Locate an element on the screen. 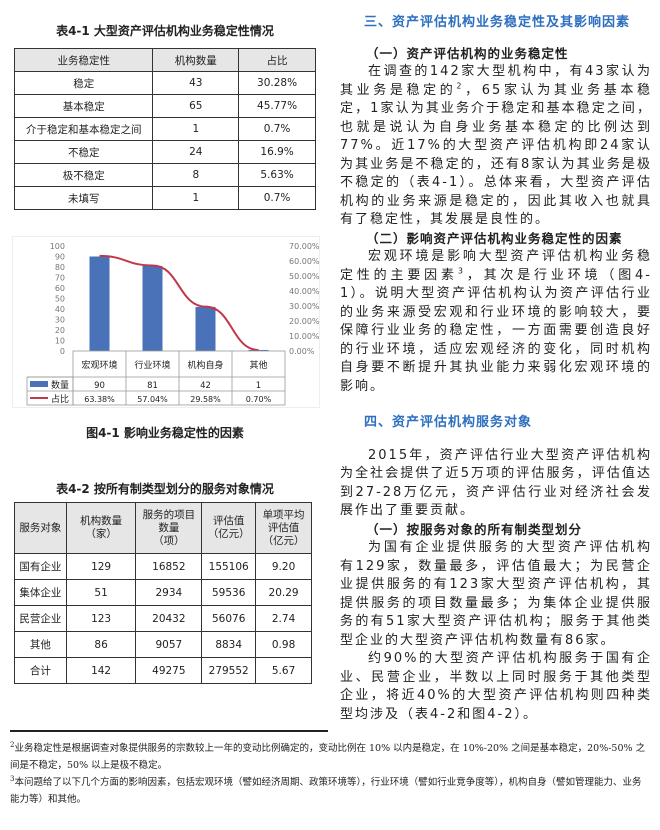  table-row: 民营企业 123 20432 56076 2.74 is located at coordinates (163, 618).